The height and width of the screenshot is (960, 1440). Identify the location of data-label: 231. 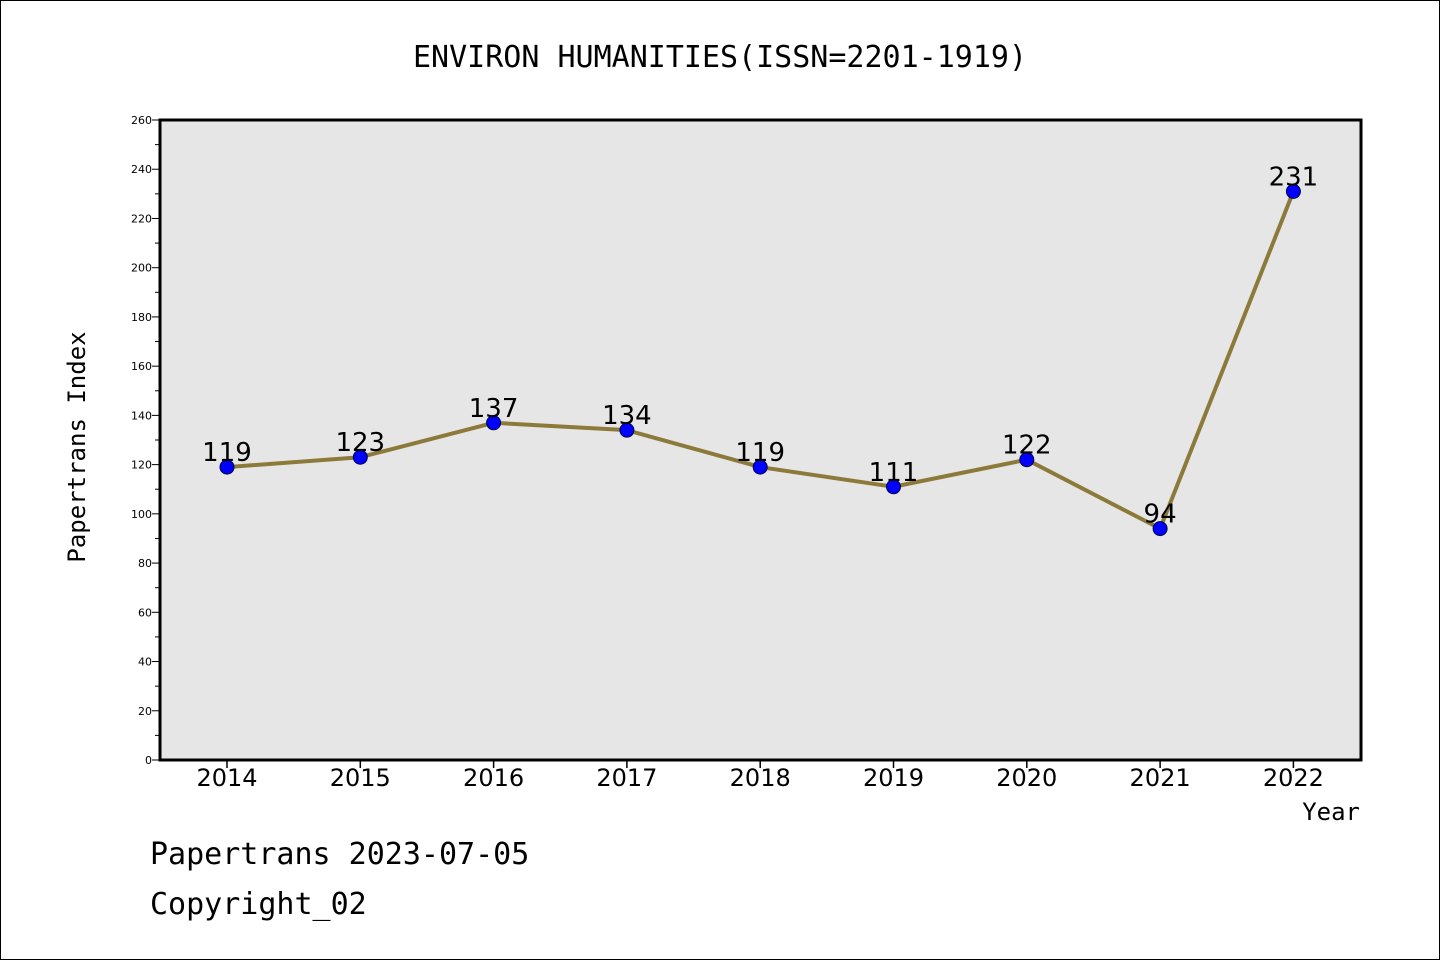
(1294, 177).